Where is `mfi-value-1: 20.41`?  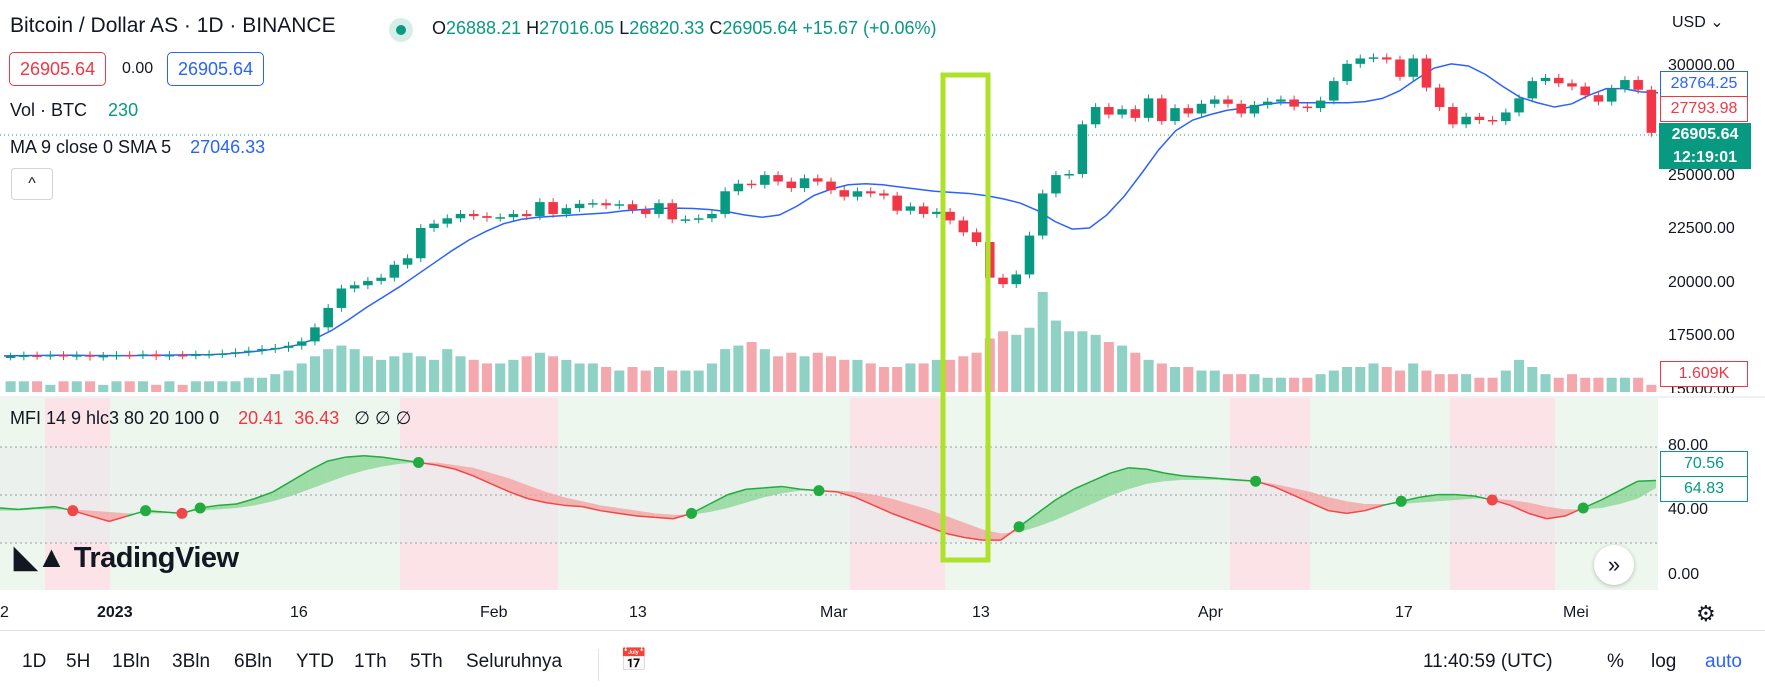
mfi-value-1: 20.41 is located at coordinates (261, 418).